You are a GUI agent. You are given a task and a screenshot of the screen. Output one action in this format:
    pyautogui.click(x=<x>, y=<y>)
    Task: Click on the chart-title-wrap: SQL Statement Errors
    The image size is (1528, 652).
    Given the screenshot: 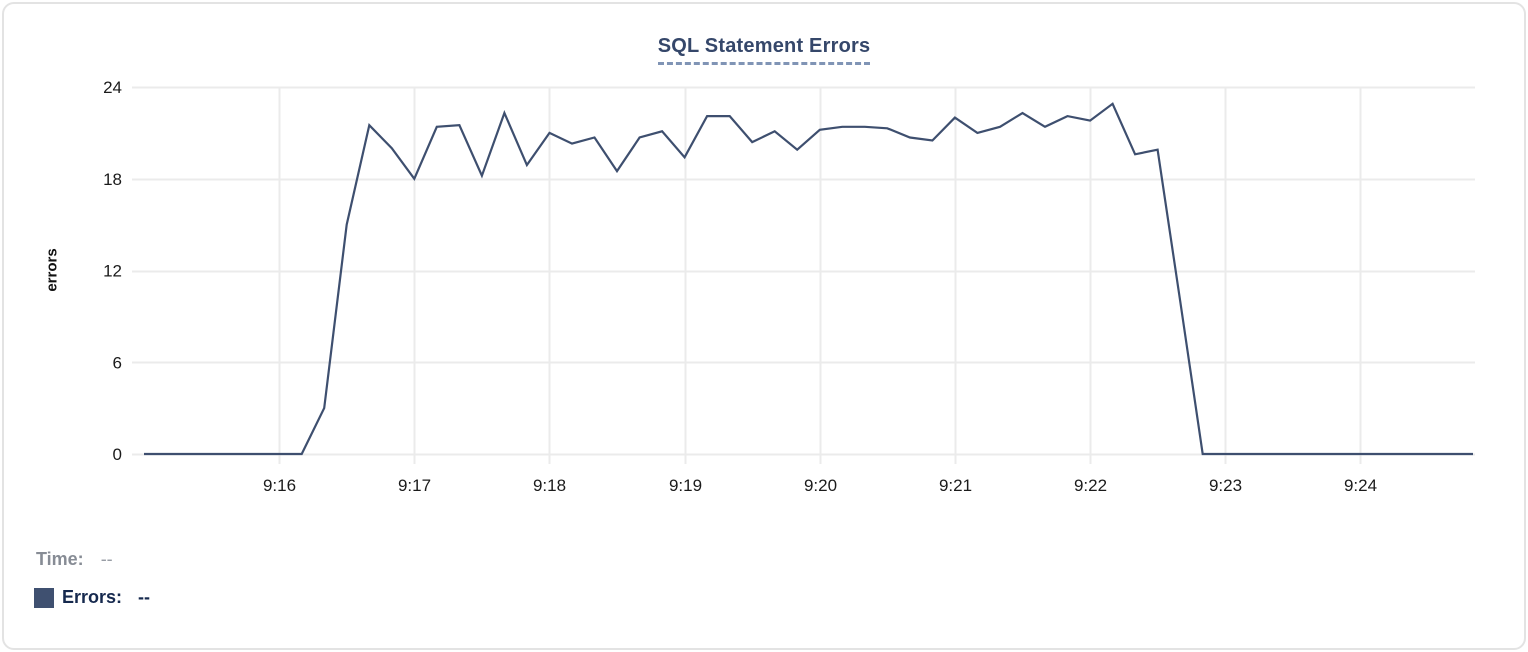 What is the action you would take?
    pyautogui.click(x=764, y=50)
    